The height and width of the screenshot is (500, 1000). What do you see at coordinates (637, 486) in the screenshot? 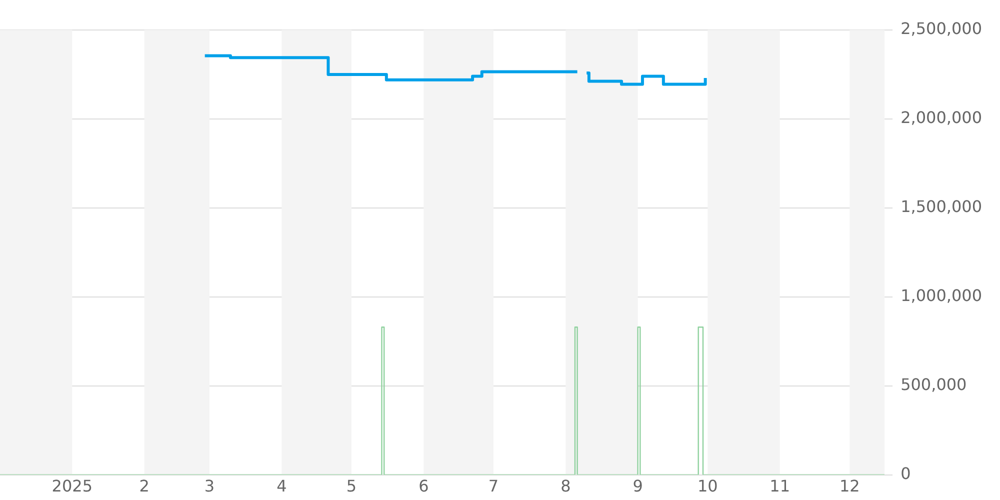
I see `x-tick-label: 9` at bounding box center [637, 486].